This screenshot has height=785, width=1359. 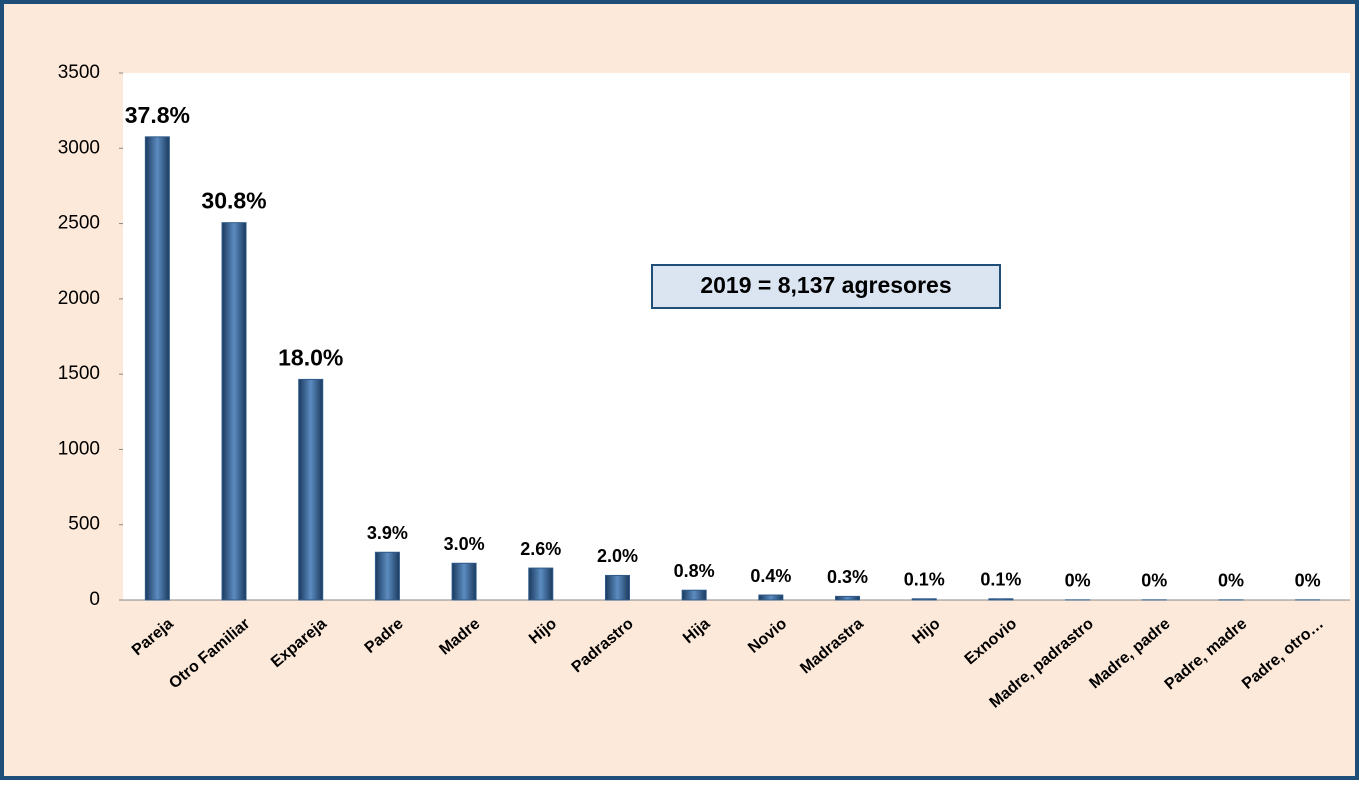 What do you see at coordinates (94, 599) in the screenshot?
I see `y-tick-label: 0` at bounding box center [94, 599].